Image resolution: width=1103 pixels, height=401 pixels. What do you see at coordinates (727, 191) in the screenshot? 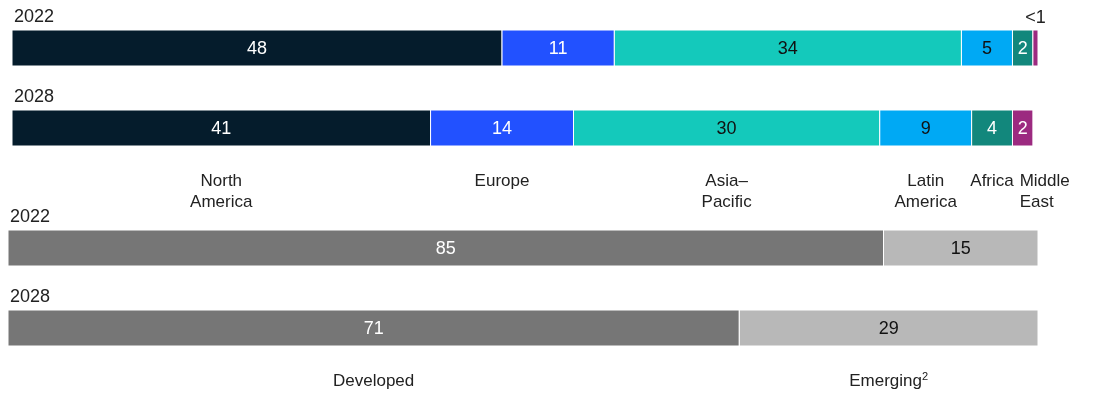
I see `series-label: Asia– Pacific` at bounding box center [727, 191].